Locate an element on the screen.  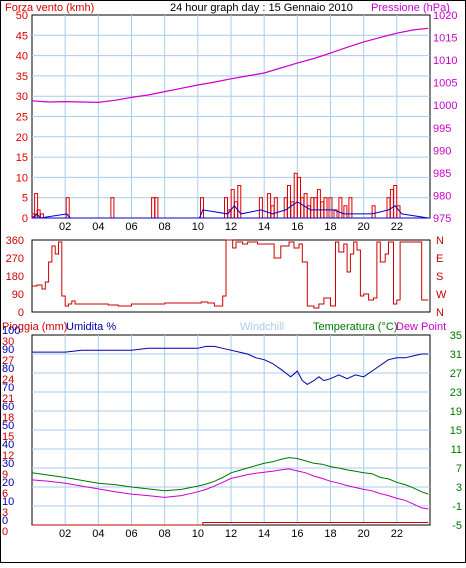
humidity-axis-tick-label: 20 is located at coordinates (8, 483).